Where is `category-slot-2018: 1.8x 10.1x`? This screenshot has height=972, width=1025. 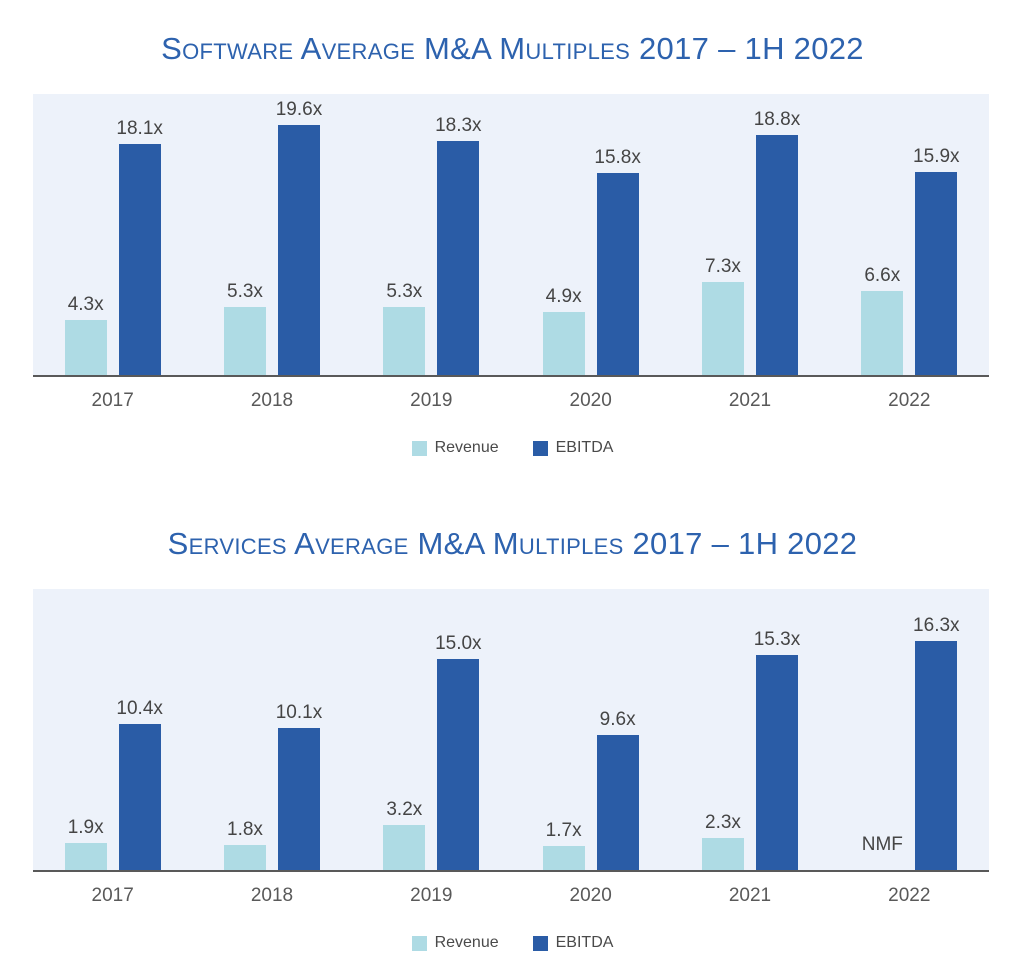
category-slot-2018: 1.8x 10.1x is located at coordinates (271, 729).